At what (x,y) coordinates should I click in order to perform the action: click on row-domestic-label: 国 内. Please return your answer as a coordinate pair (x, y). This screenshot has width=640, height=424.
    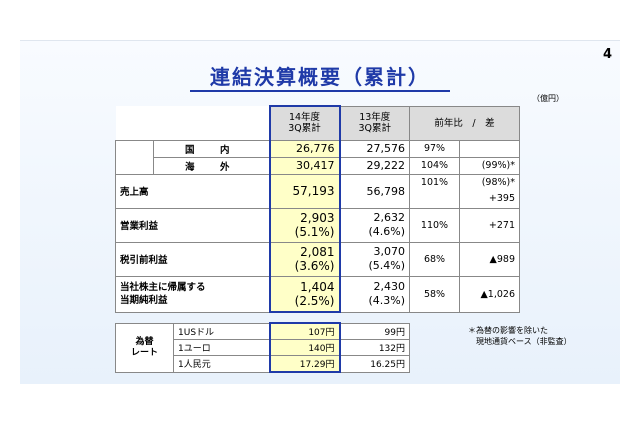
    Looking at the image, I should click on (211, 148).